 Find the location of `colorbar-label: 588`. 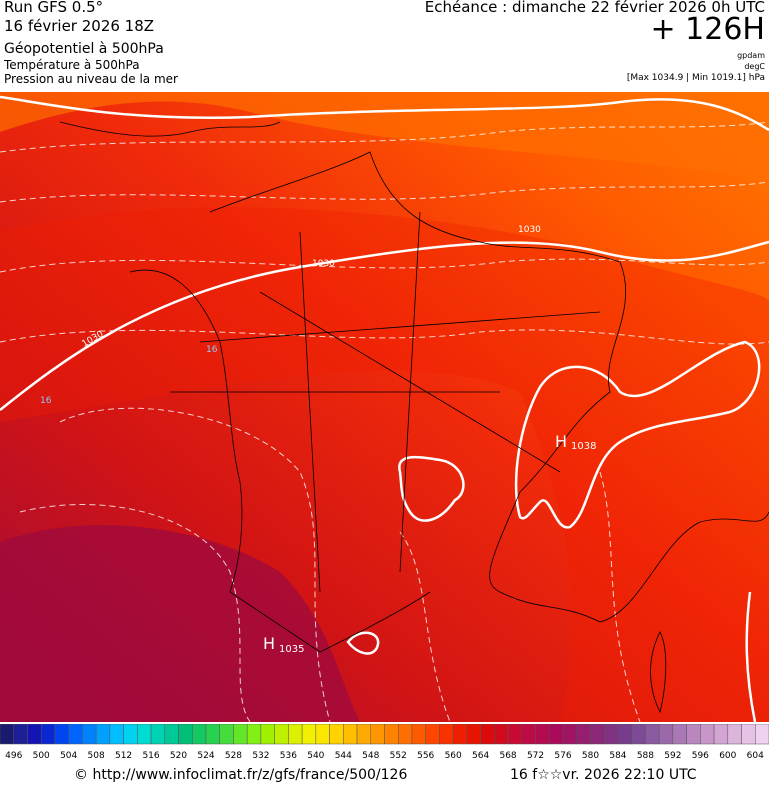

colorbar-label: 588 is located at coordinates (645, 756).